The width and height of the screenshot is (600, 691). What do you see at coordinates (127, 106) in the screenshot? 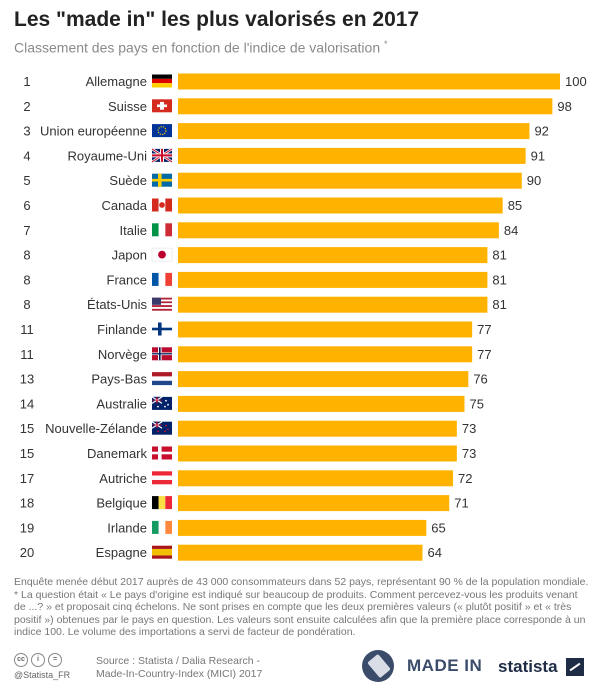
I see `country-label: Suisse` at bounding box center [127, 106].